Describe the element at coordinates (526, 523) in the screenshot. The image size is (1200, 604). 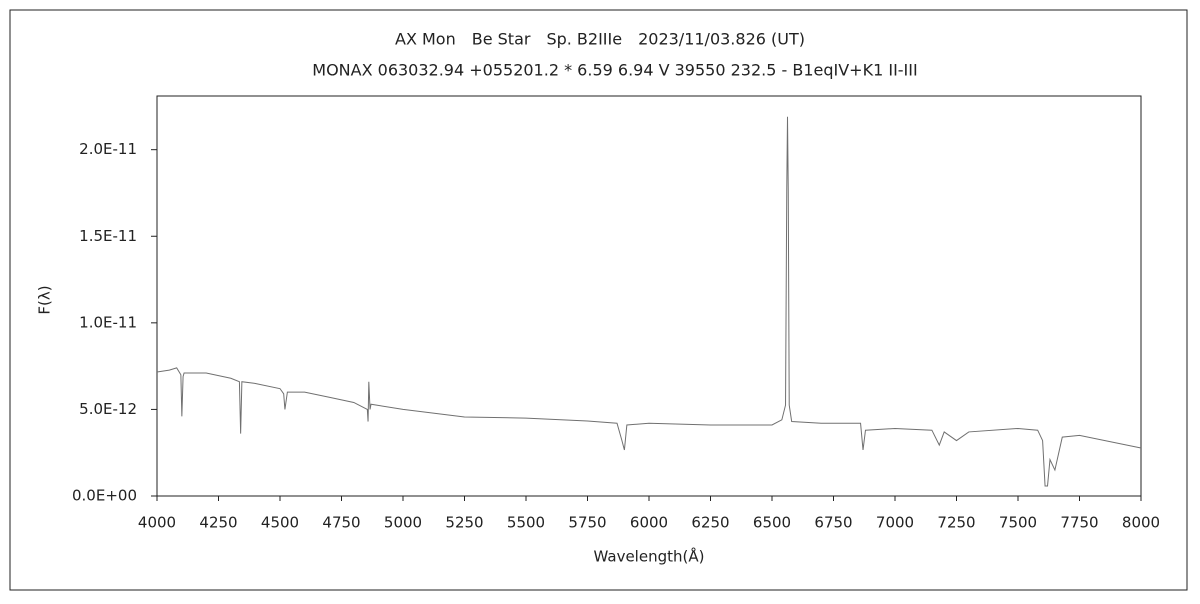
I see `x-tick-label: 5500` at that location.